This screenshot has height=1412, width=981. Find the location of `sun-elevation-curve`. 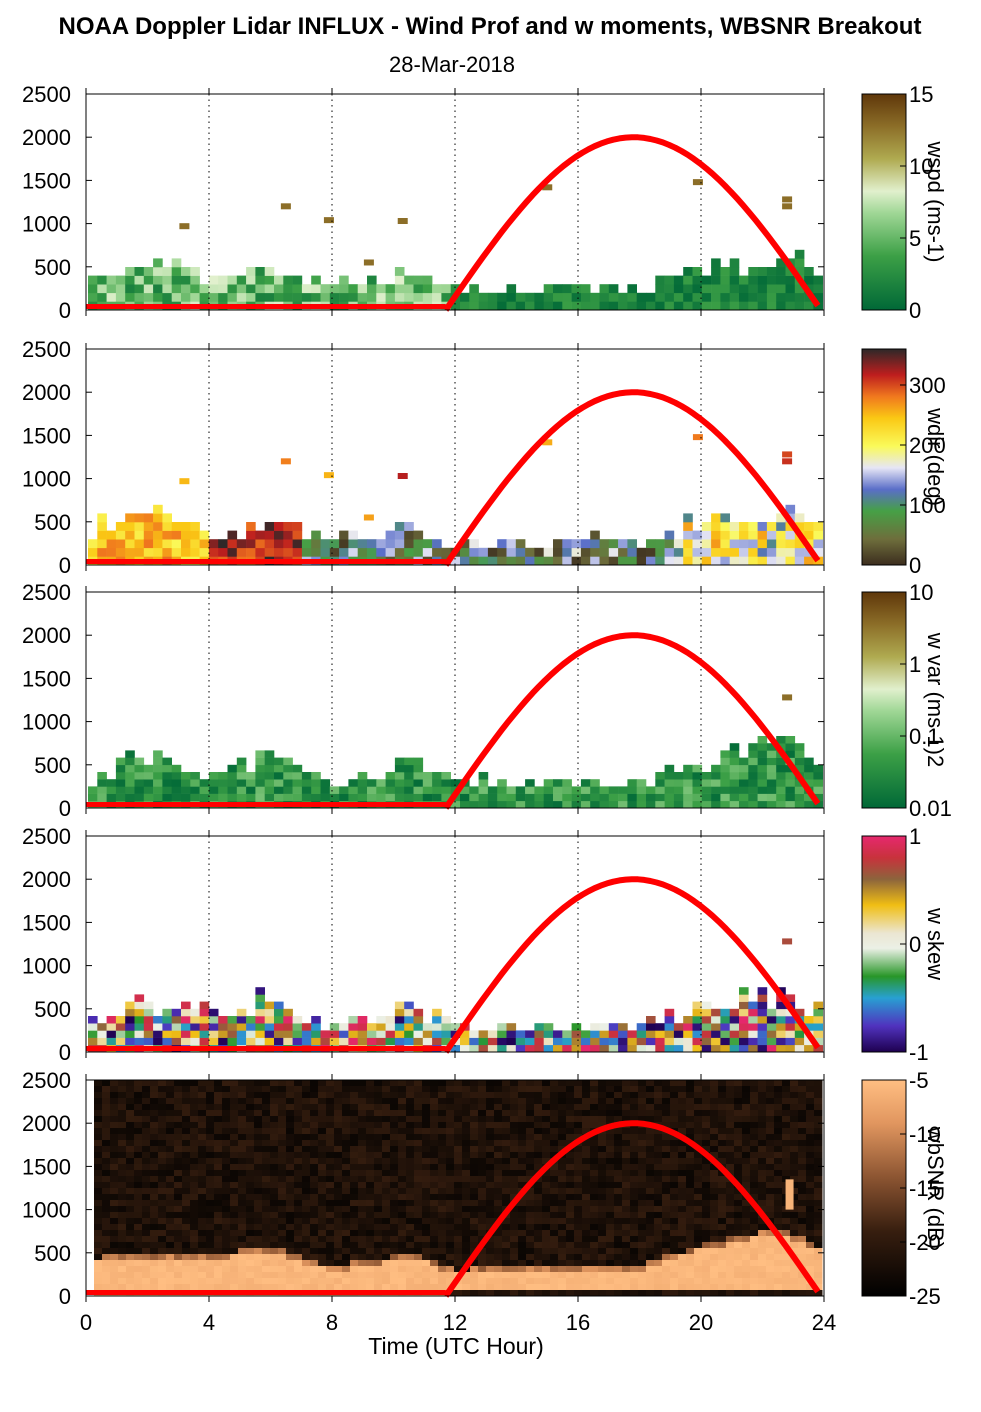

sun-elevation-curve is located at coordinates (632, 223).